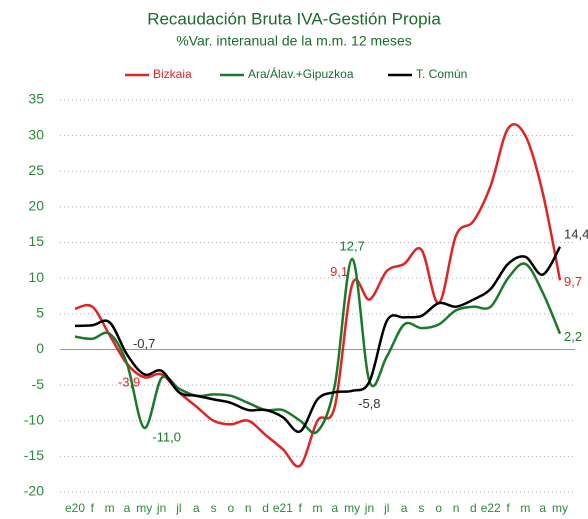 The height and width of the screenshot is (519, 588). I want to click on data-label: 14,4, so click(576, 233).